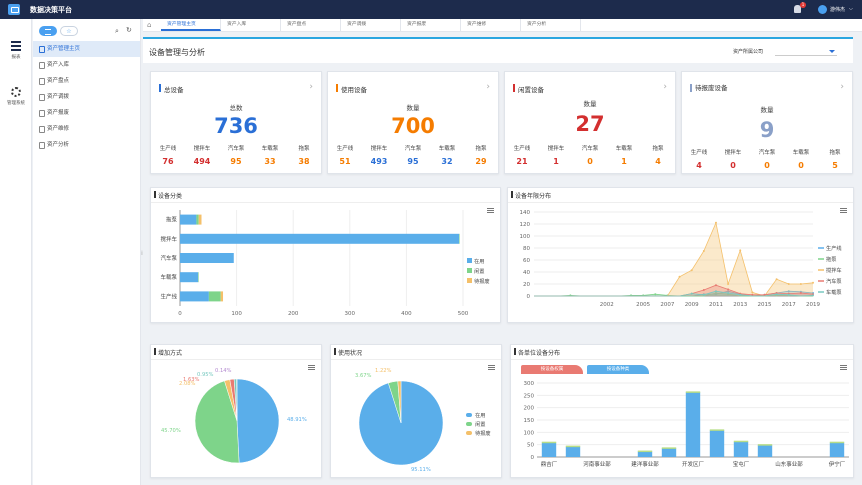 The image size is (862, 485). Describe the element at coordinates (86, 49) in the screenshot. I see `sidebar-item-asset-home: 资产管理主页` at that location.